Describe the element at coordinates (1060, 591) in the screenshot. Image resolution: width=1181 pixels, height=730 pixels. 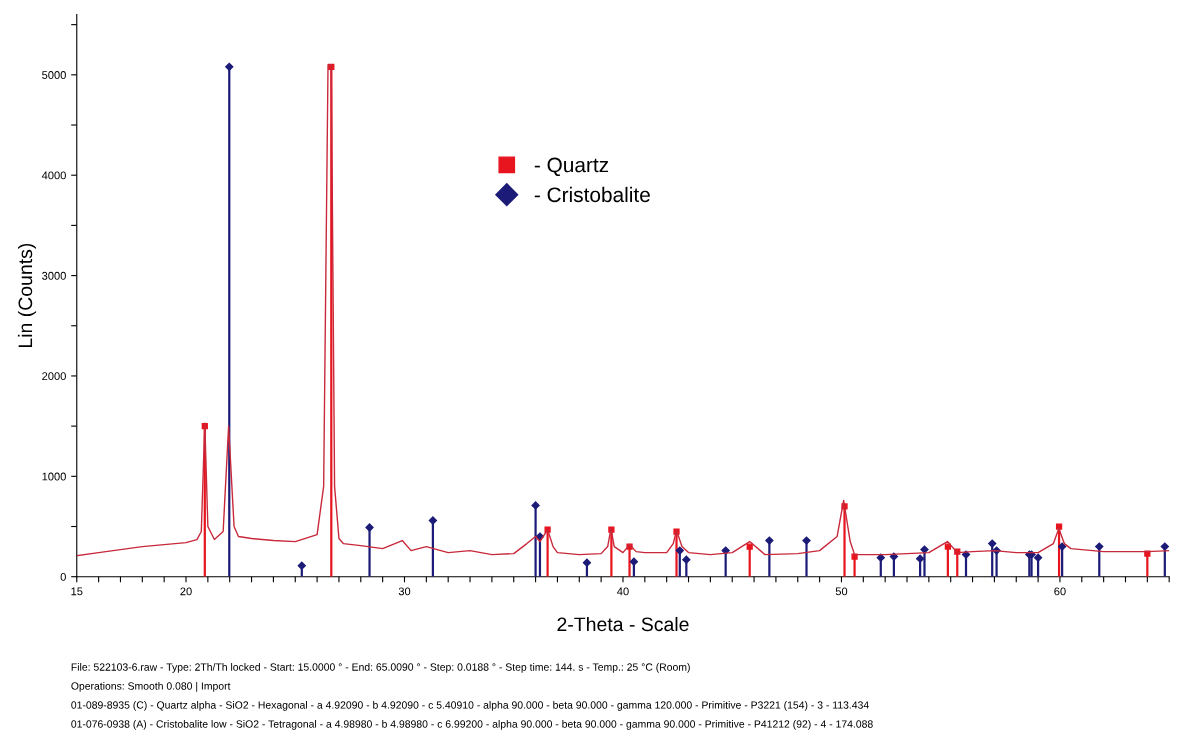
I see `x-tick-label: 60` at that location.